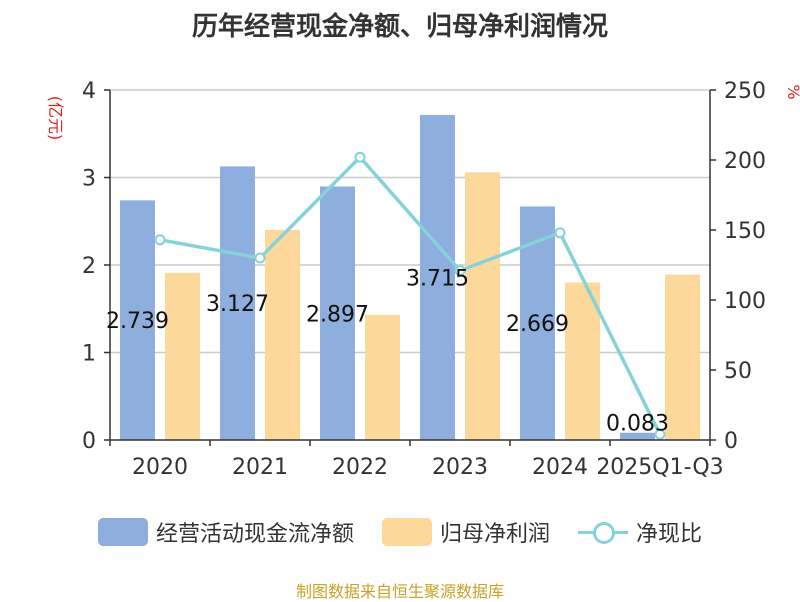 The height and width of the screenshot is (602, 800). What do you see at coordinates (731, 441) in the screenshot?
I see `y-right-tick-label: 0` at bounding box center [731, 441].